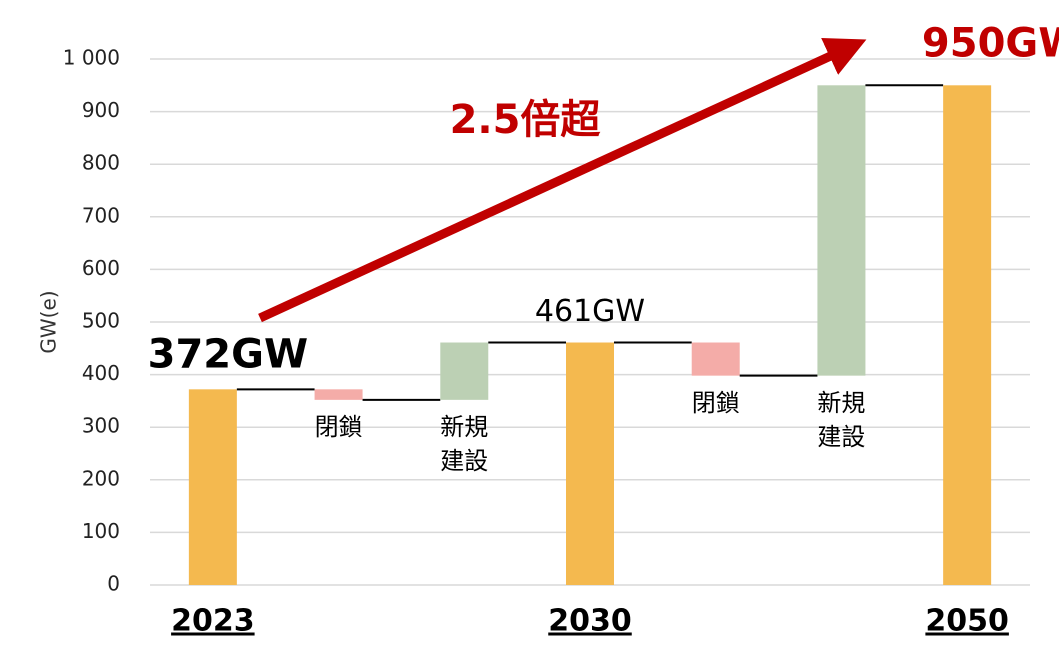 The image size is (1059, 654). What do you see at coordinates (213, 621) in the screenshot?
I see `x-tick-label: 2023` at bounding box center [213, 621].